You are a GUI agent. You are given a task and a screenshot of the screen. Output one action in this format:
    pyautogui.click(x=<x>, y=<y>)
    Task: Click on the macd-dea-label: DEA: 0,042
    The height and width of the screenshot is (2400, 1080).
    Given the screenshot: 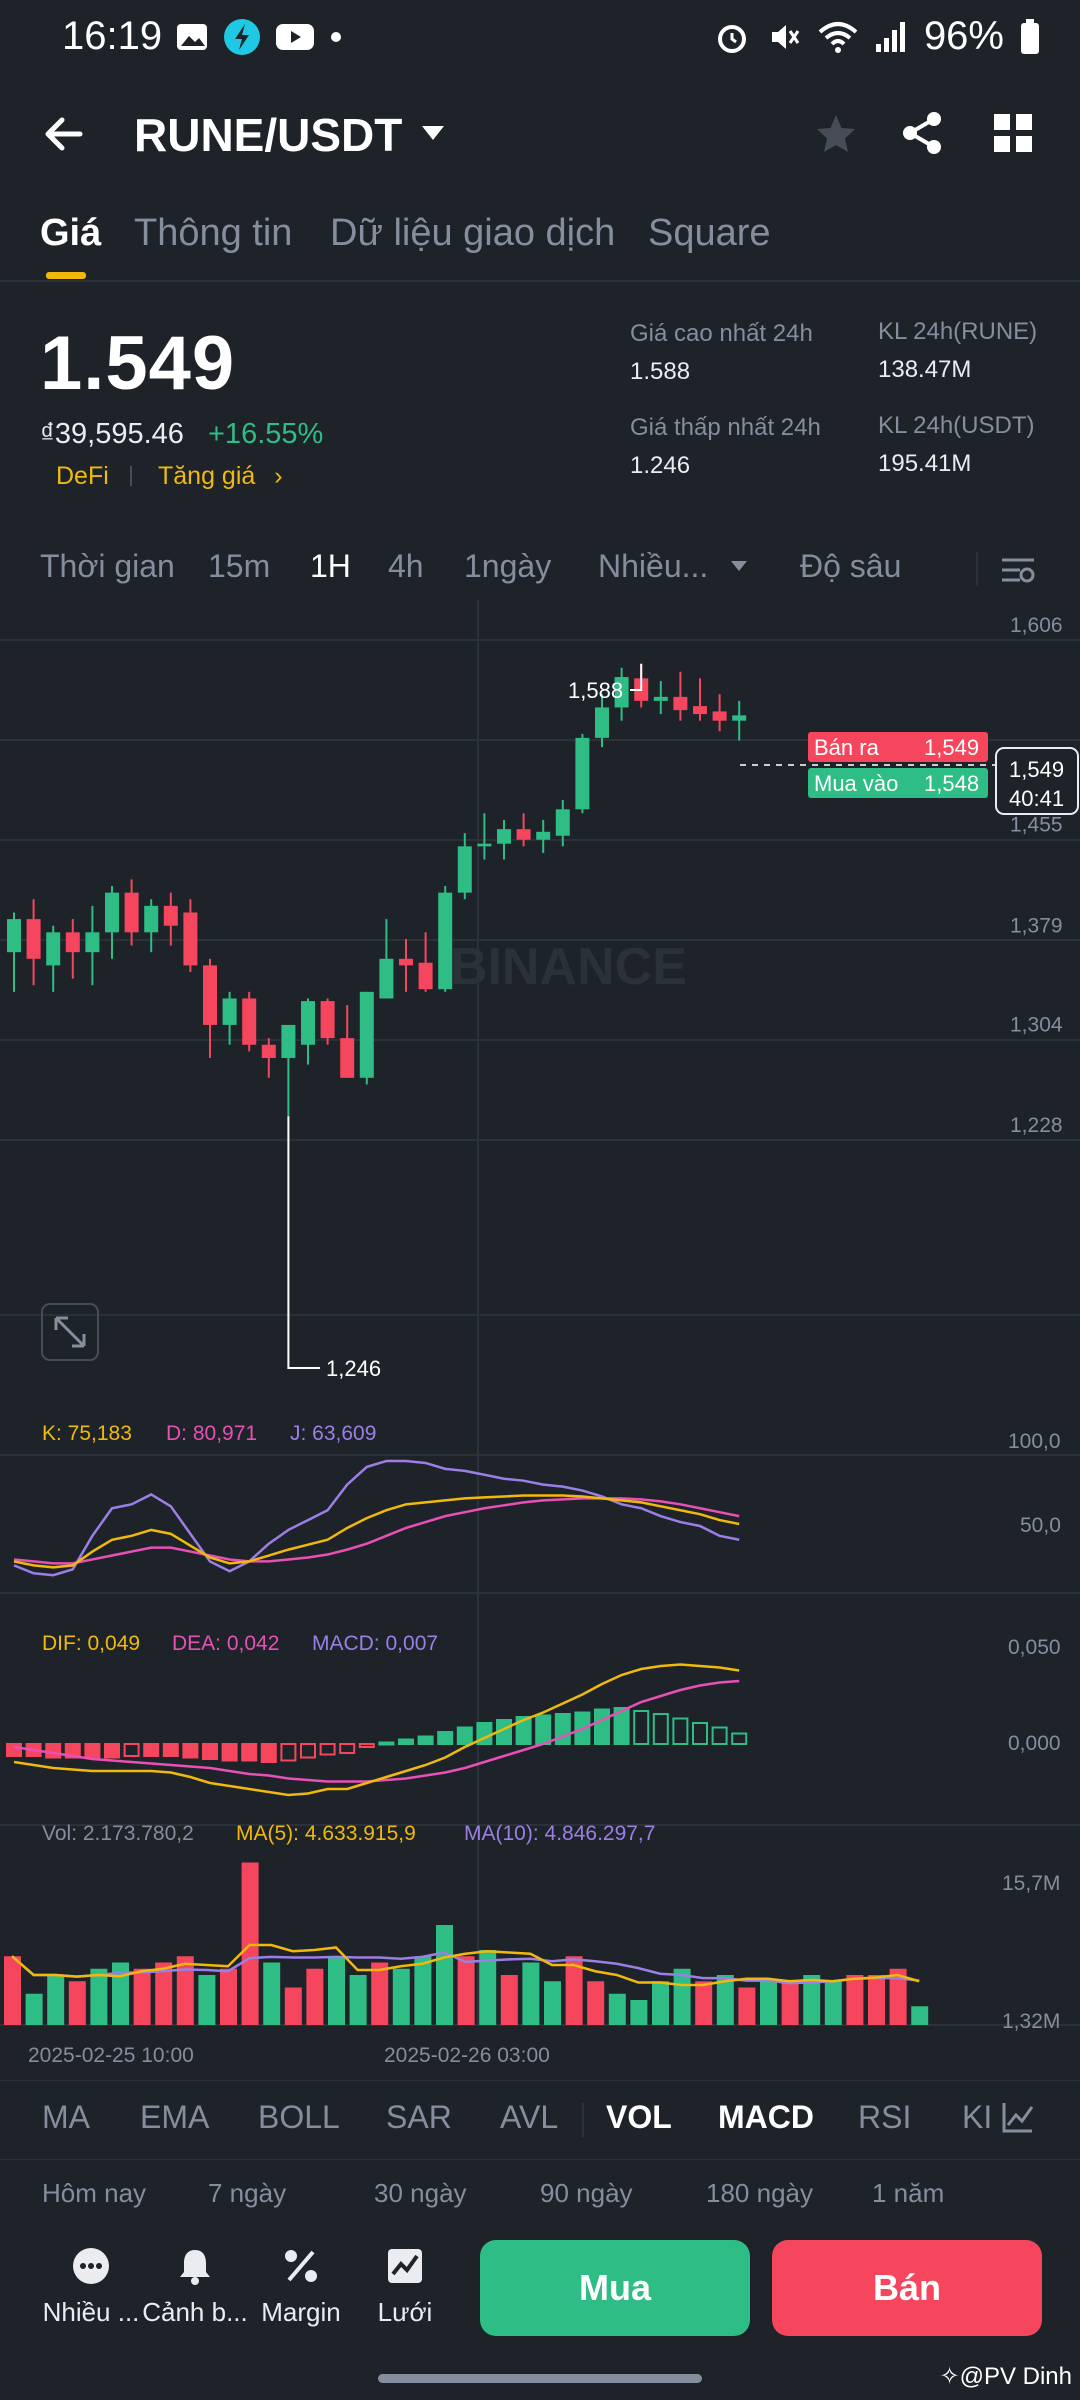 What is the action you would take?
    pyautogui.click(x=225, y=1643)
    